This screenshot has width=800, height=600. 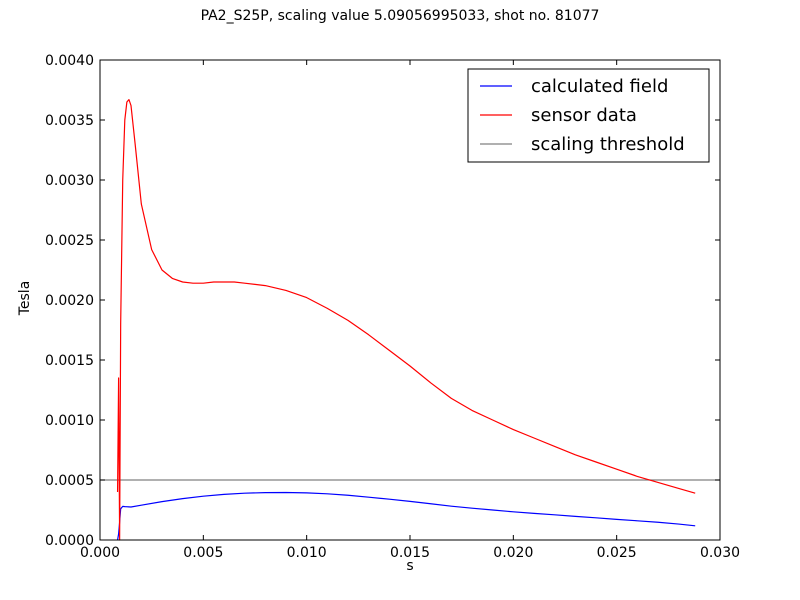 What do you see at coordinates (69, 481) in the screenshot?
I see `y-tick-label: 0.0005` at bounding box center [69, 481].